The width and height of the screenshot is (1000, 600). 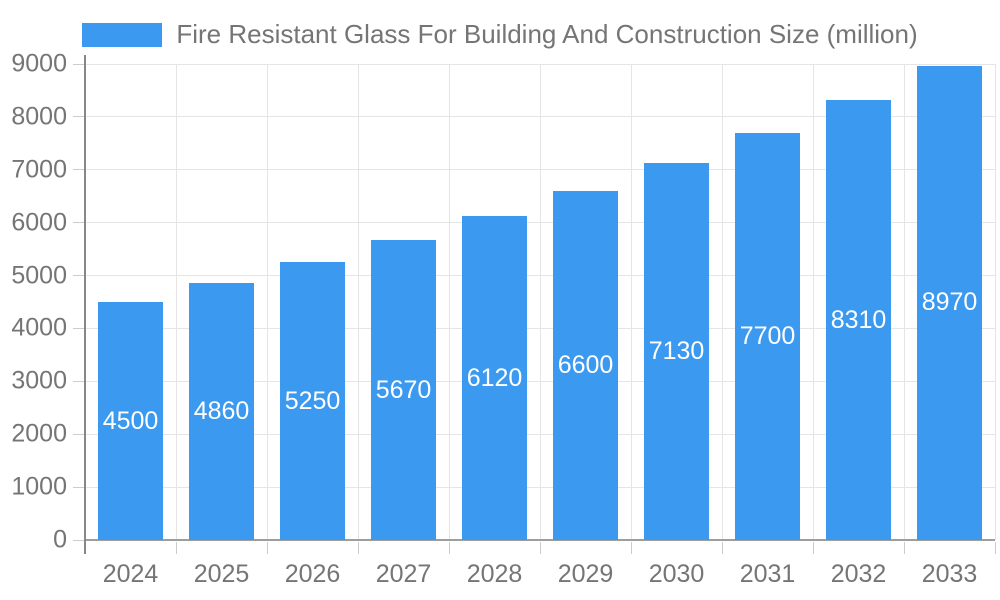 I want to click on bar: 6600, so click(x=585, y=365).